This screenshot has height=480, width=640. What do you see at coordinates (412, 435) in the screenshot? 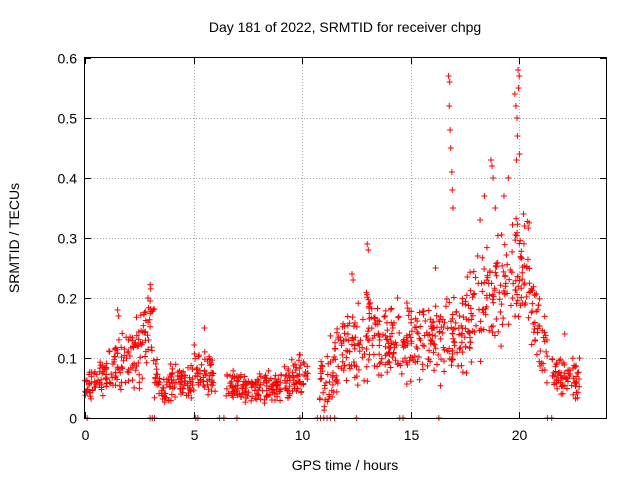
I see `x-tick-label: 15` at bounding box center [412, 435].